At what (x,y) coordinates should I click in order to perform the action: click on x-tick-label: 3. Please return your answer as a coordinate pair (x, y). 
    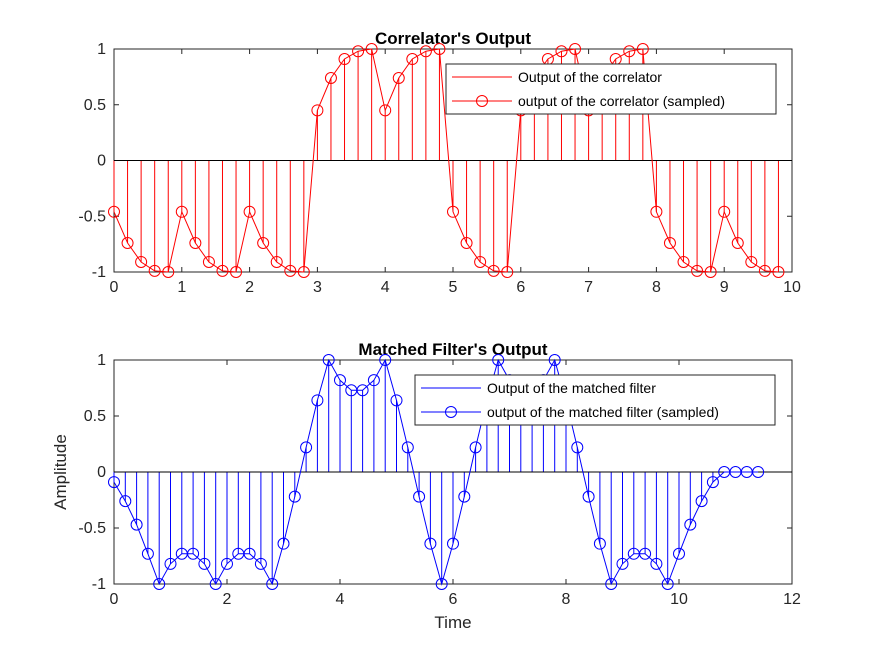
    Looking at the image, I should click on (317, 287).